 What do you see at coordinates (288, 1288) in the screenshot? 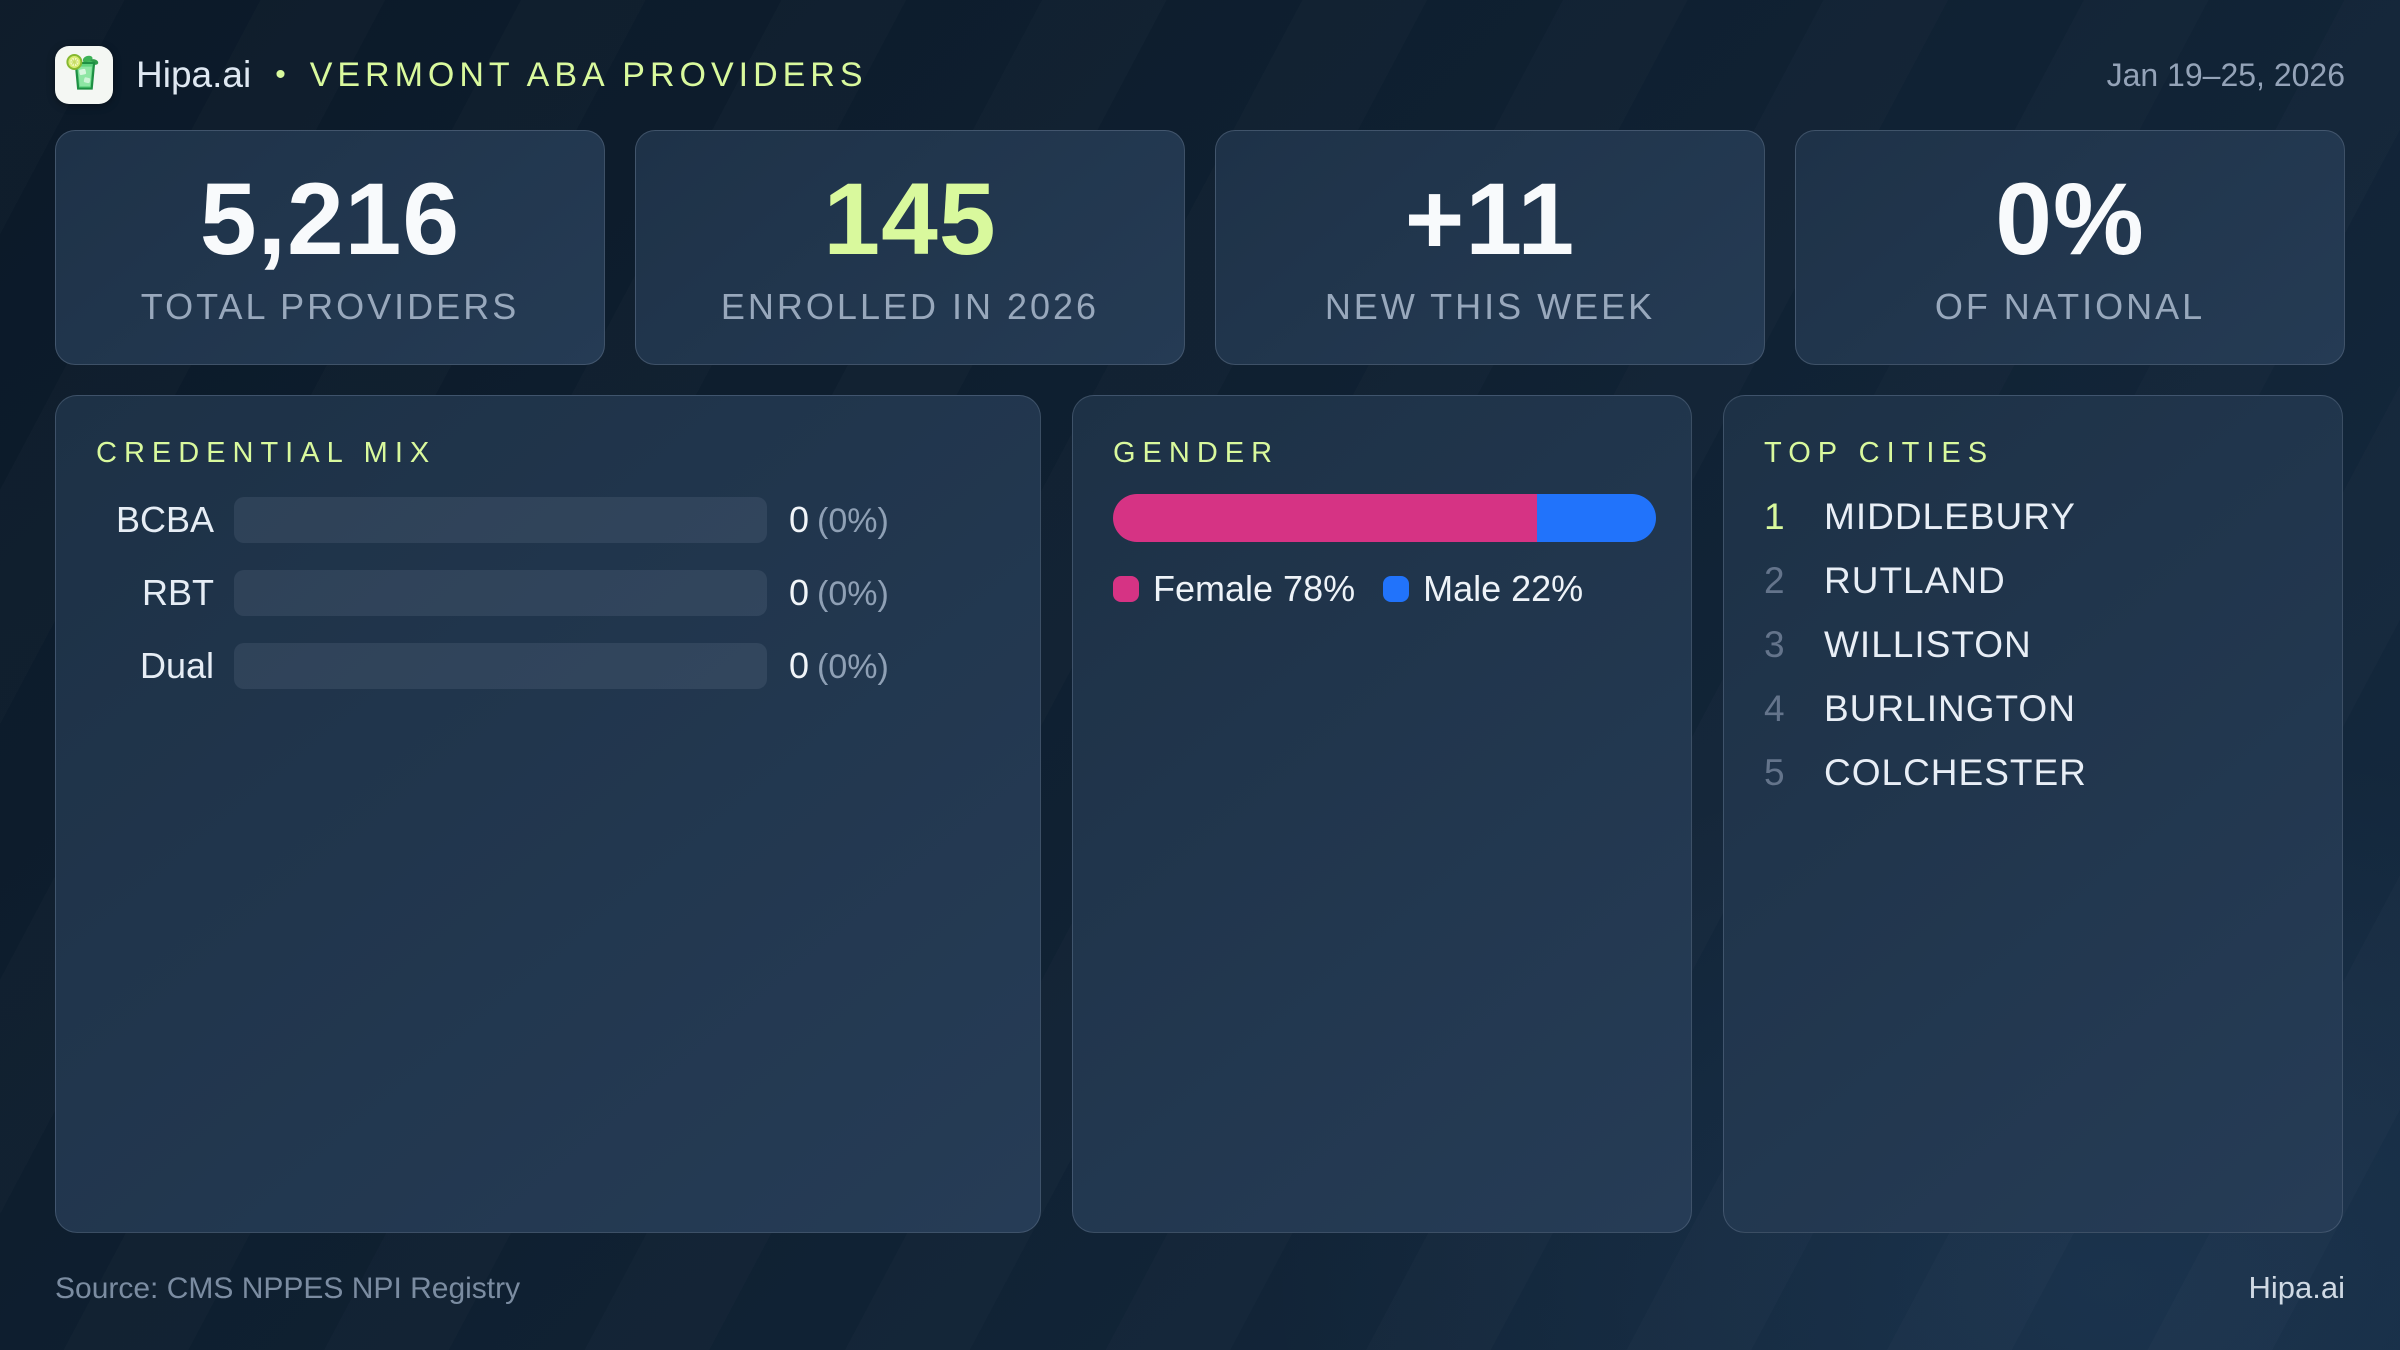
I see `data-source-note: Source: CMS NPPES NPI Registry` at bounding box center [288, 1288].